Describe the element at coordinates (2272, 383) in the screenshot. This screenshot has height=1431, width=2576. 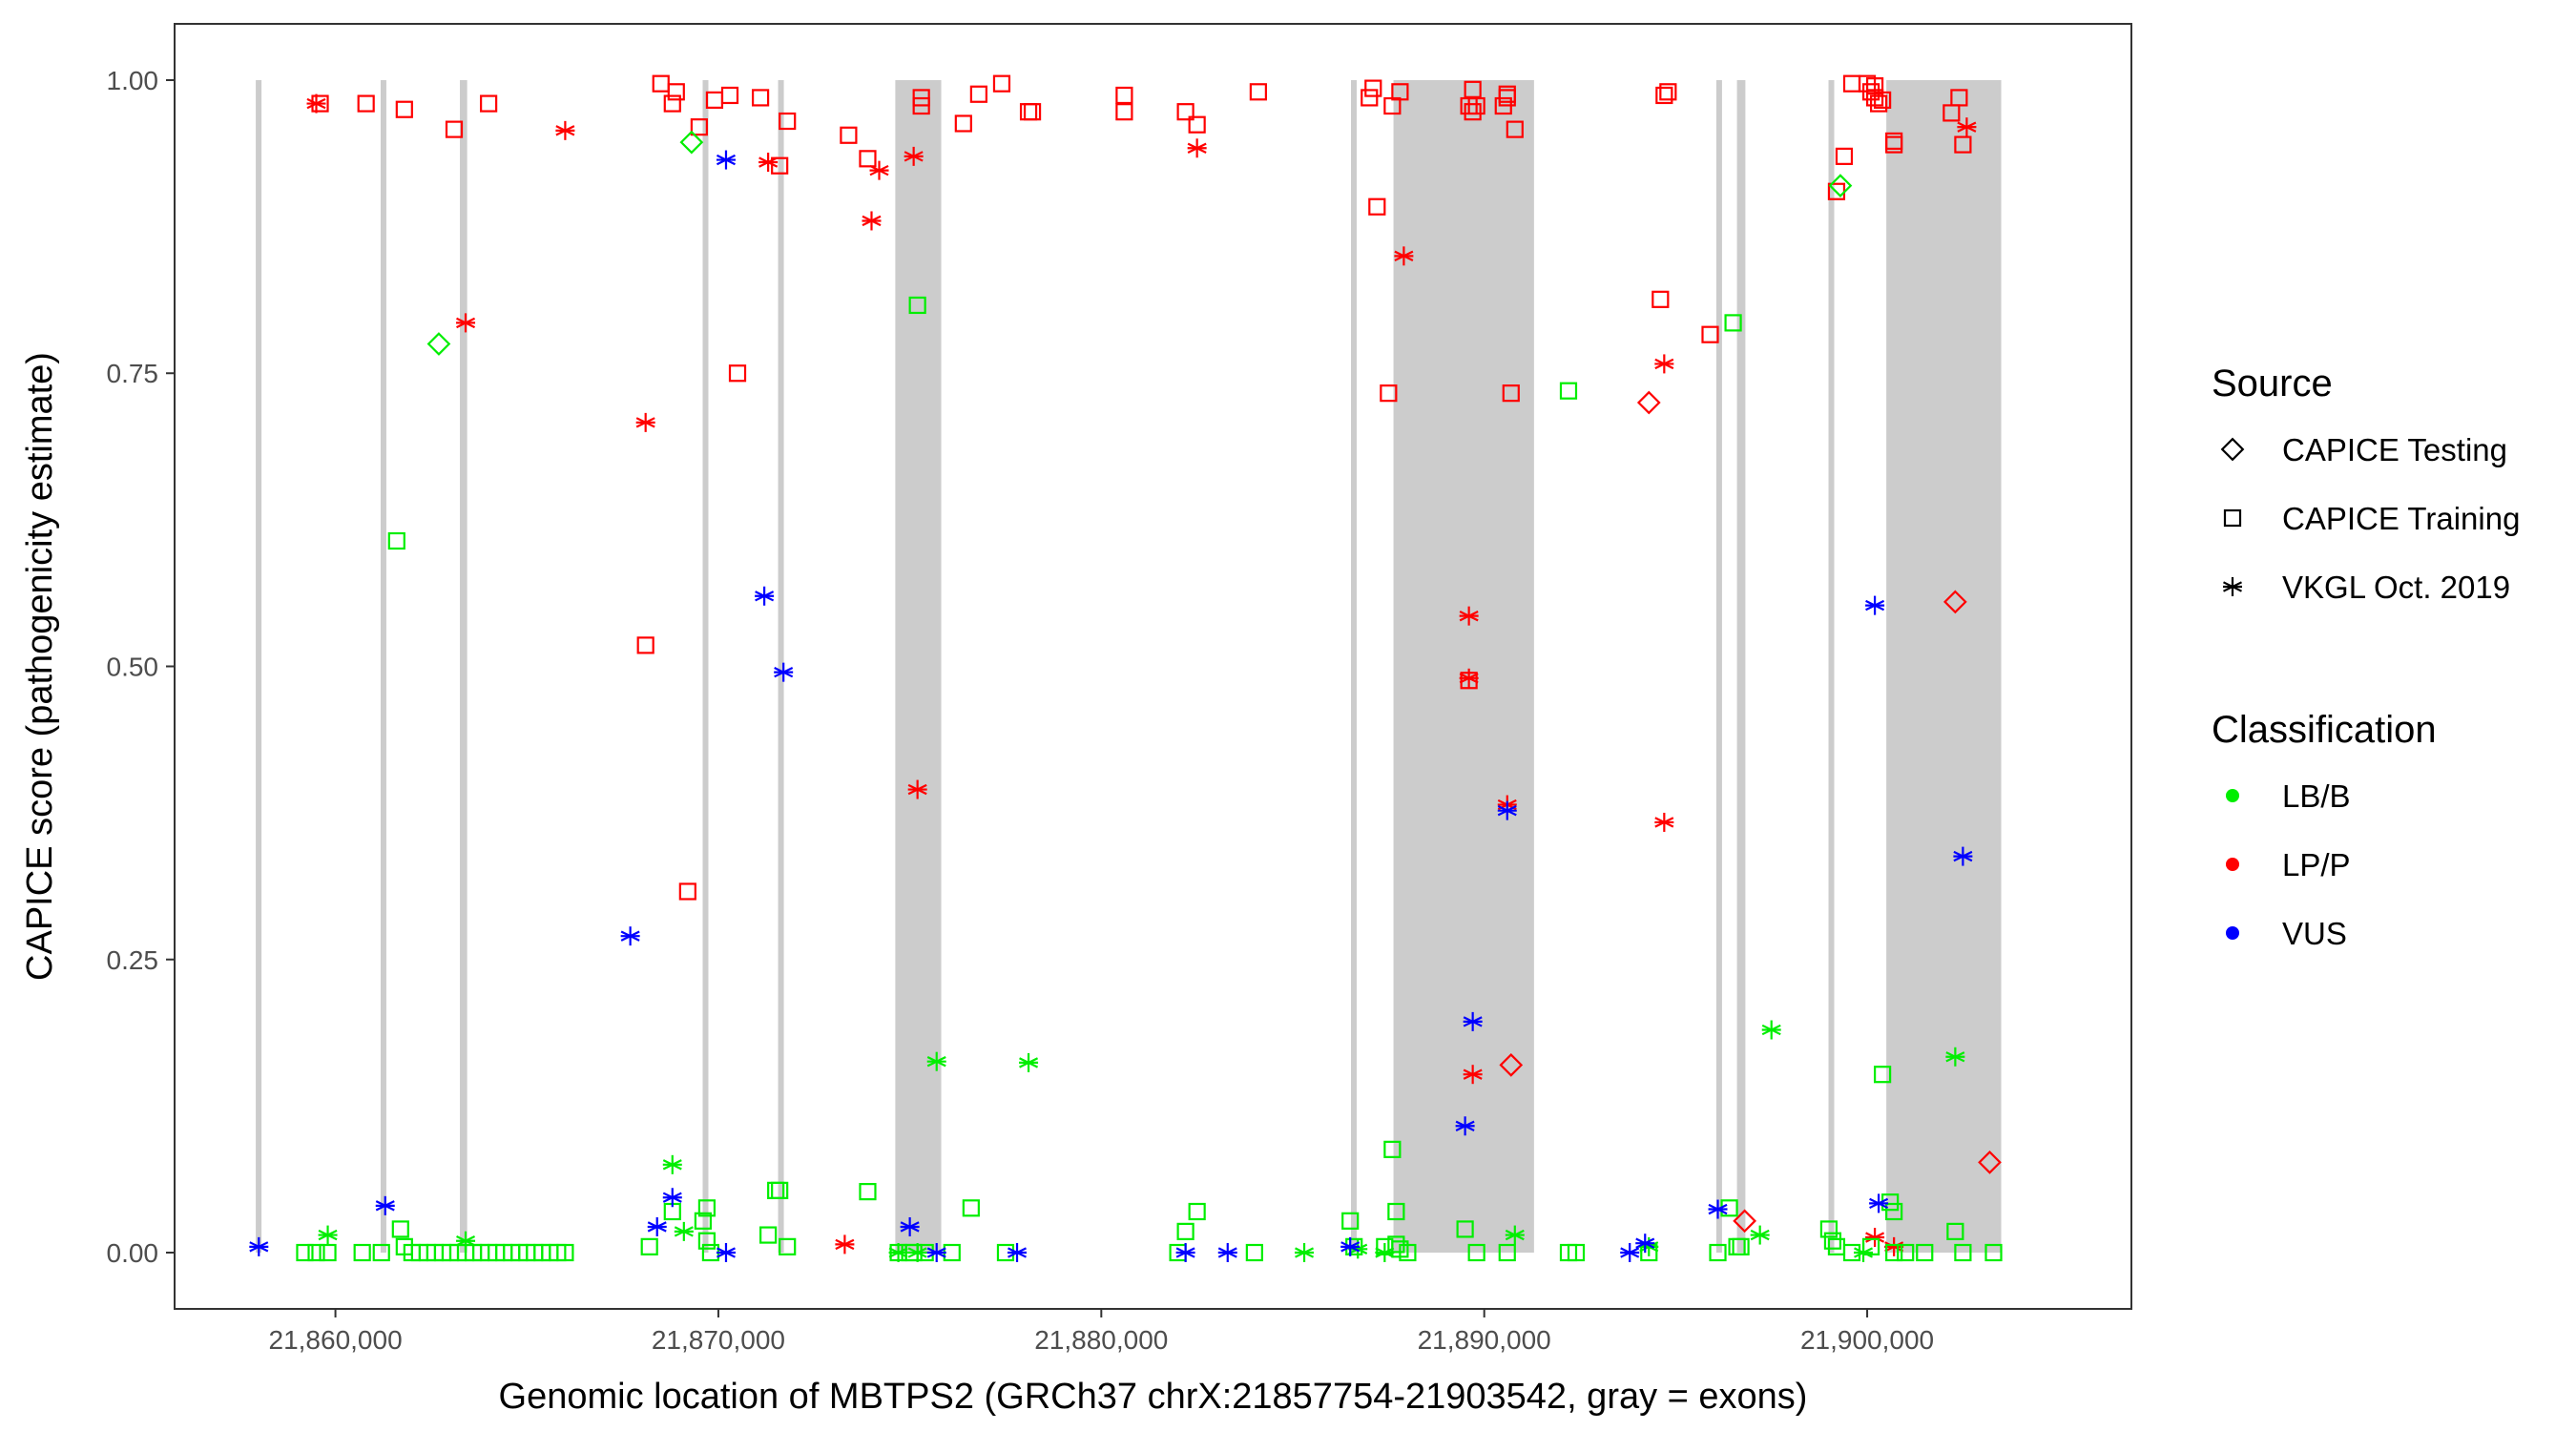
I see `legend-source-title: Source` at that location.